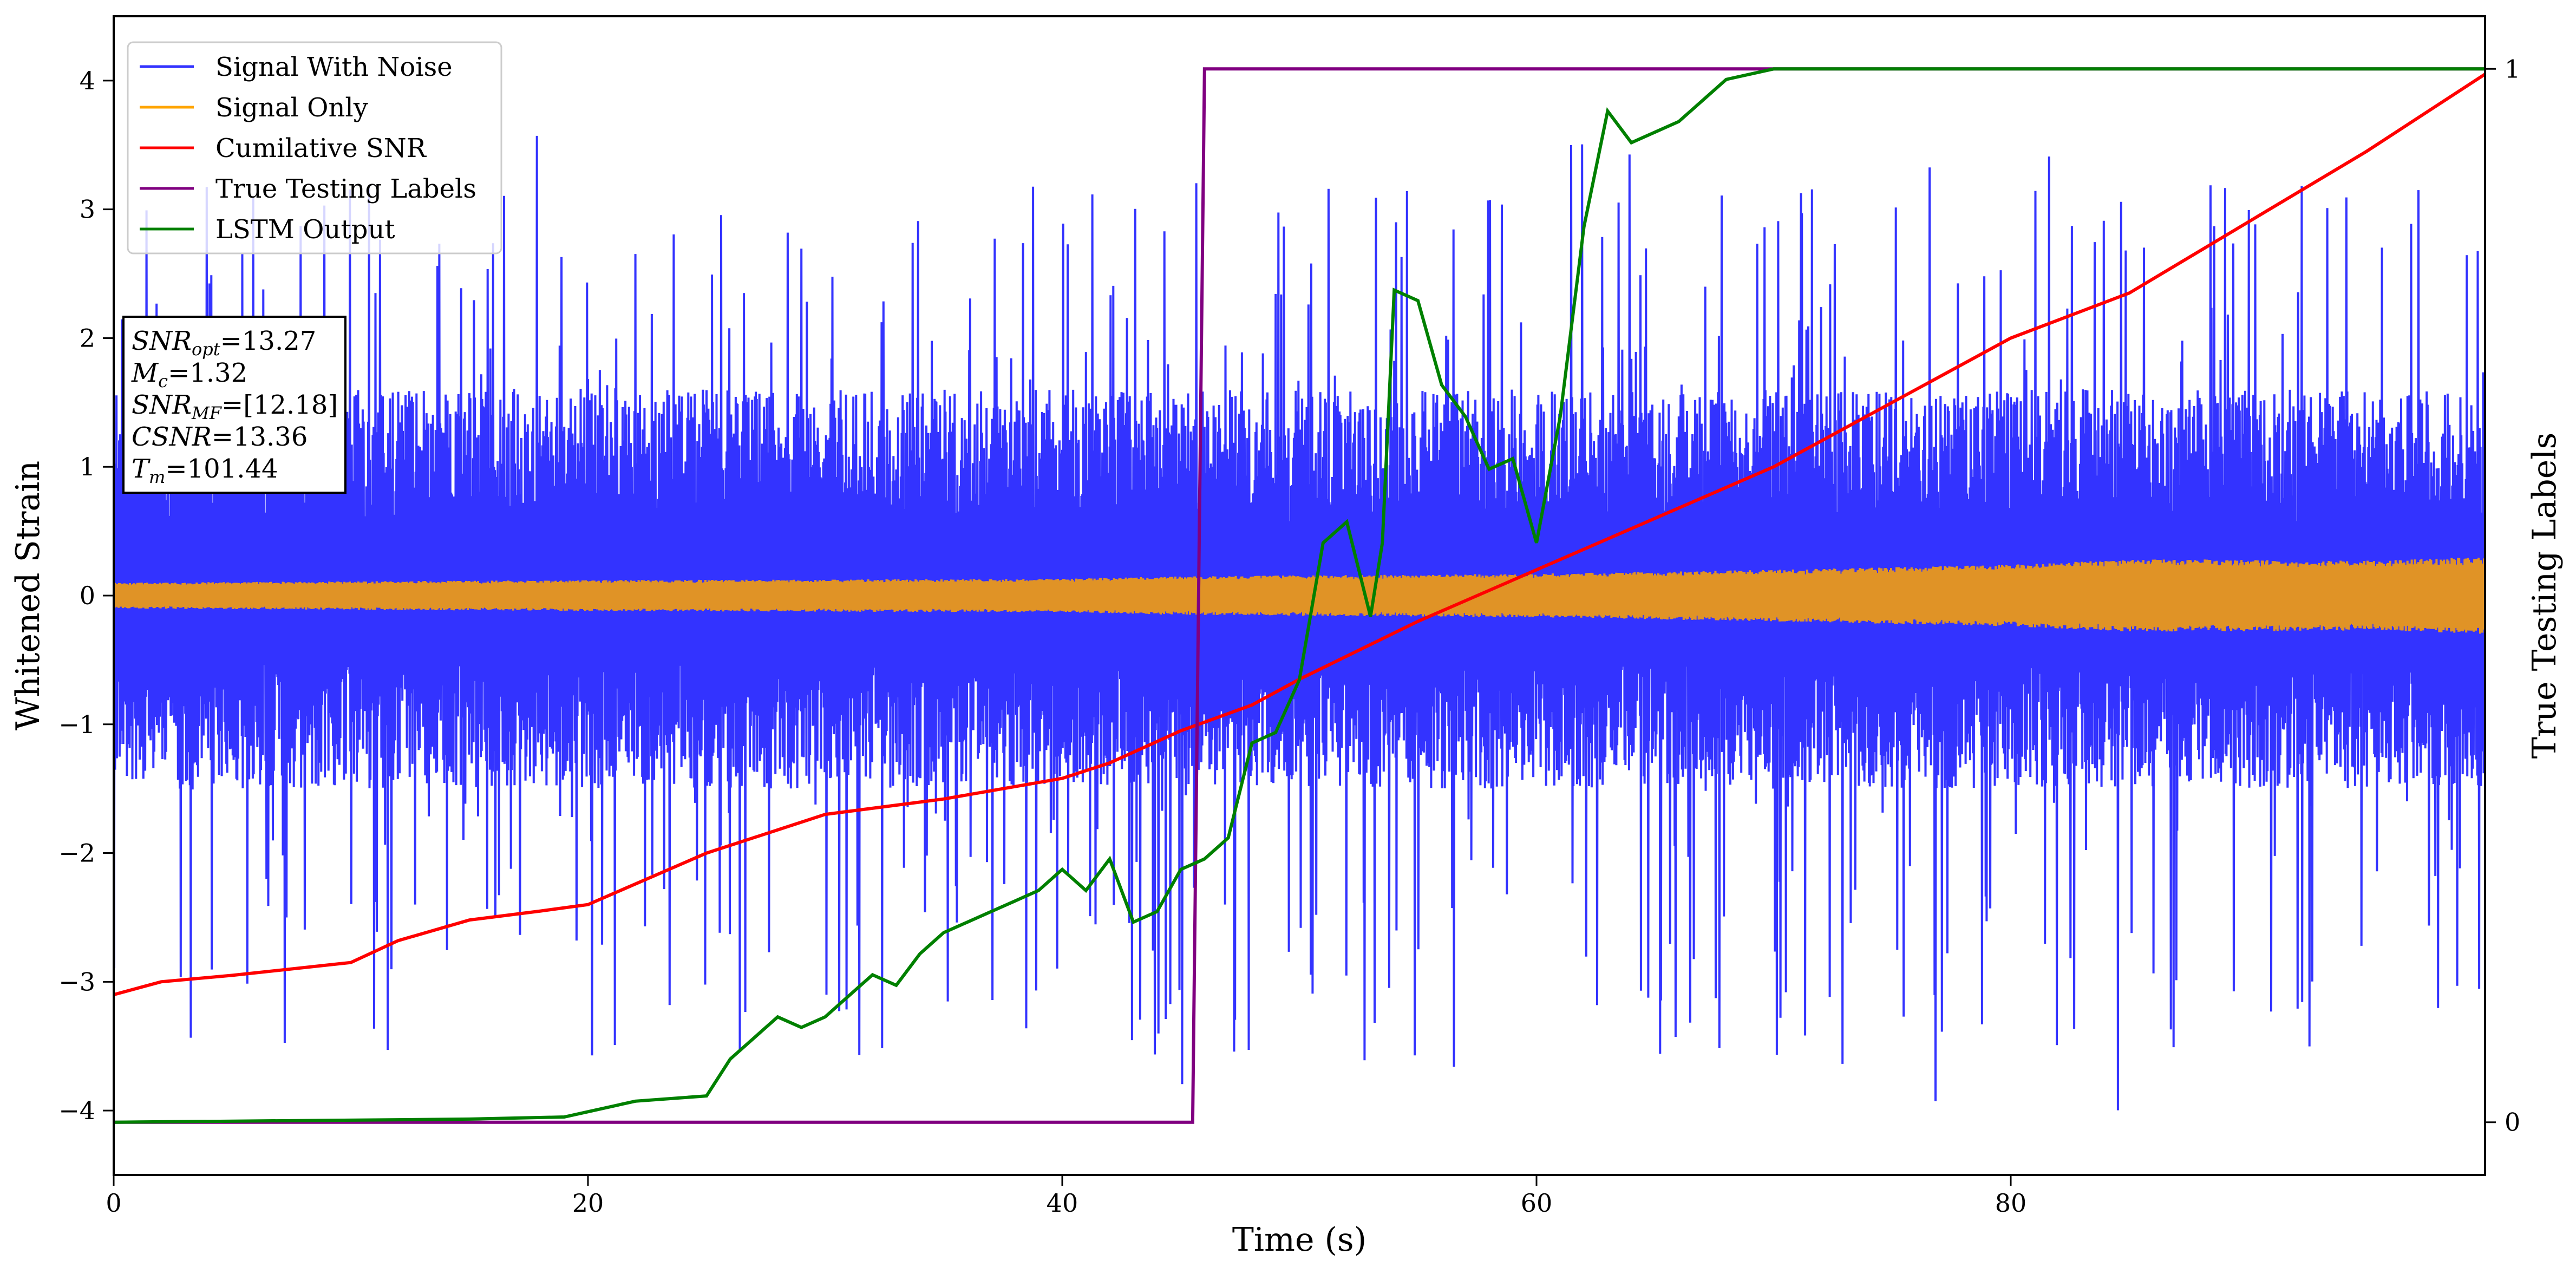  What do you see at coordinates (334, 67) in the screenshot?
I see `legend-label: Signal With Noise` at bounding box center [334, 67].